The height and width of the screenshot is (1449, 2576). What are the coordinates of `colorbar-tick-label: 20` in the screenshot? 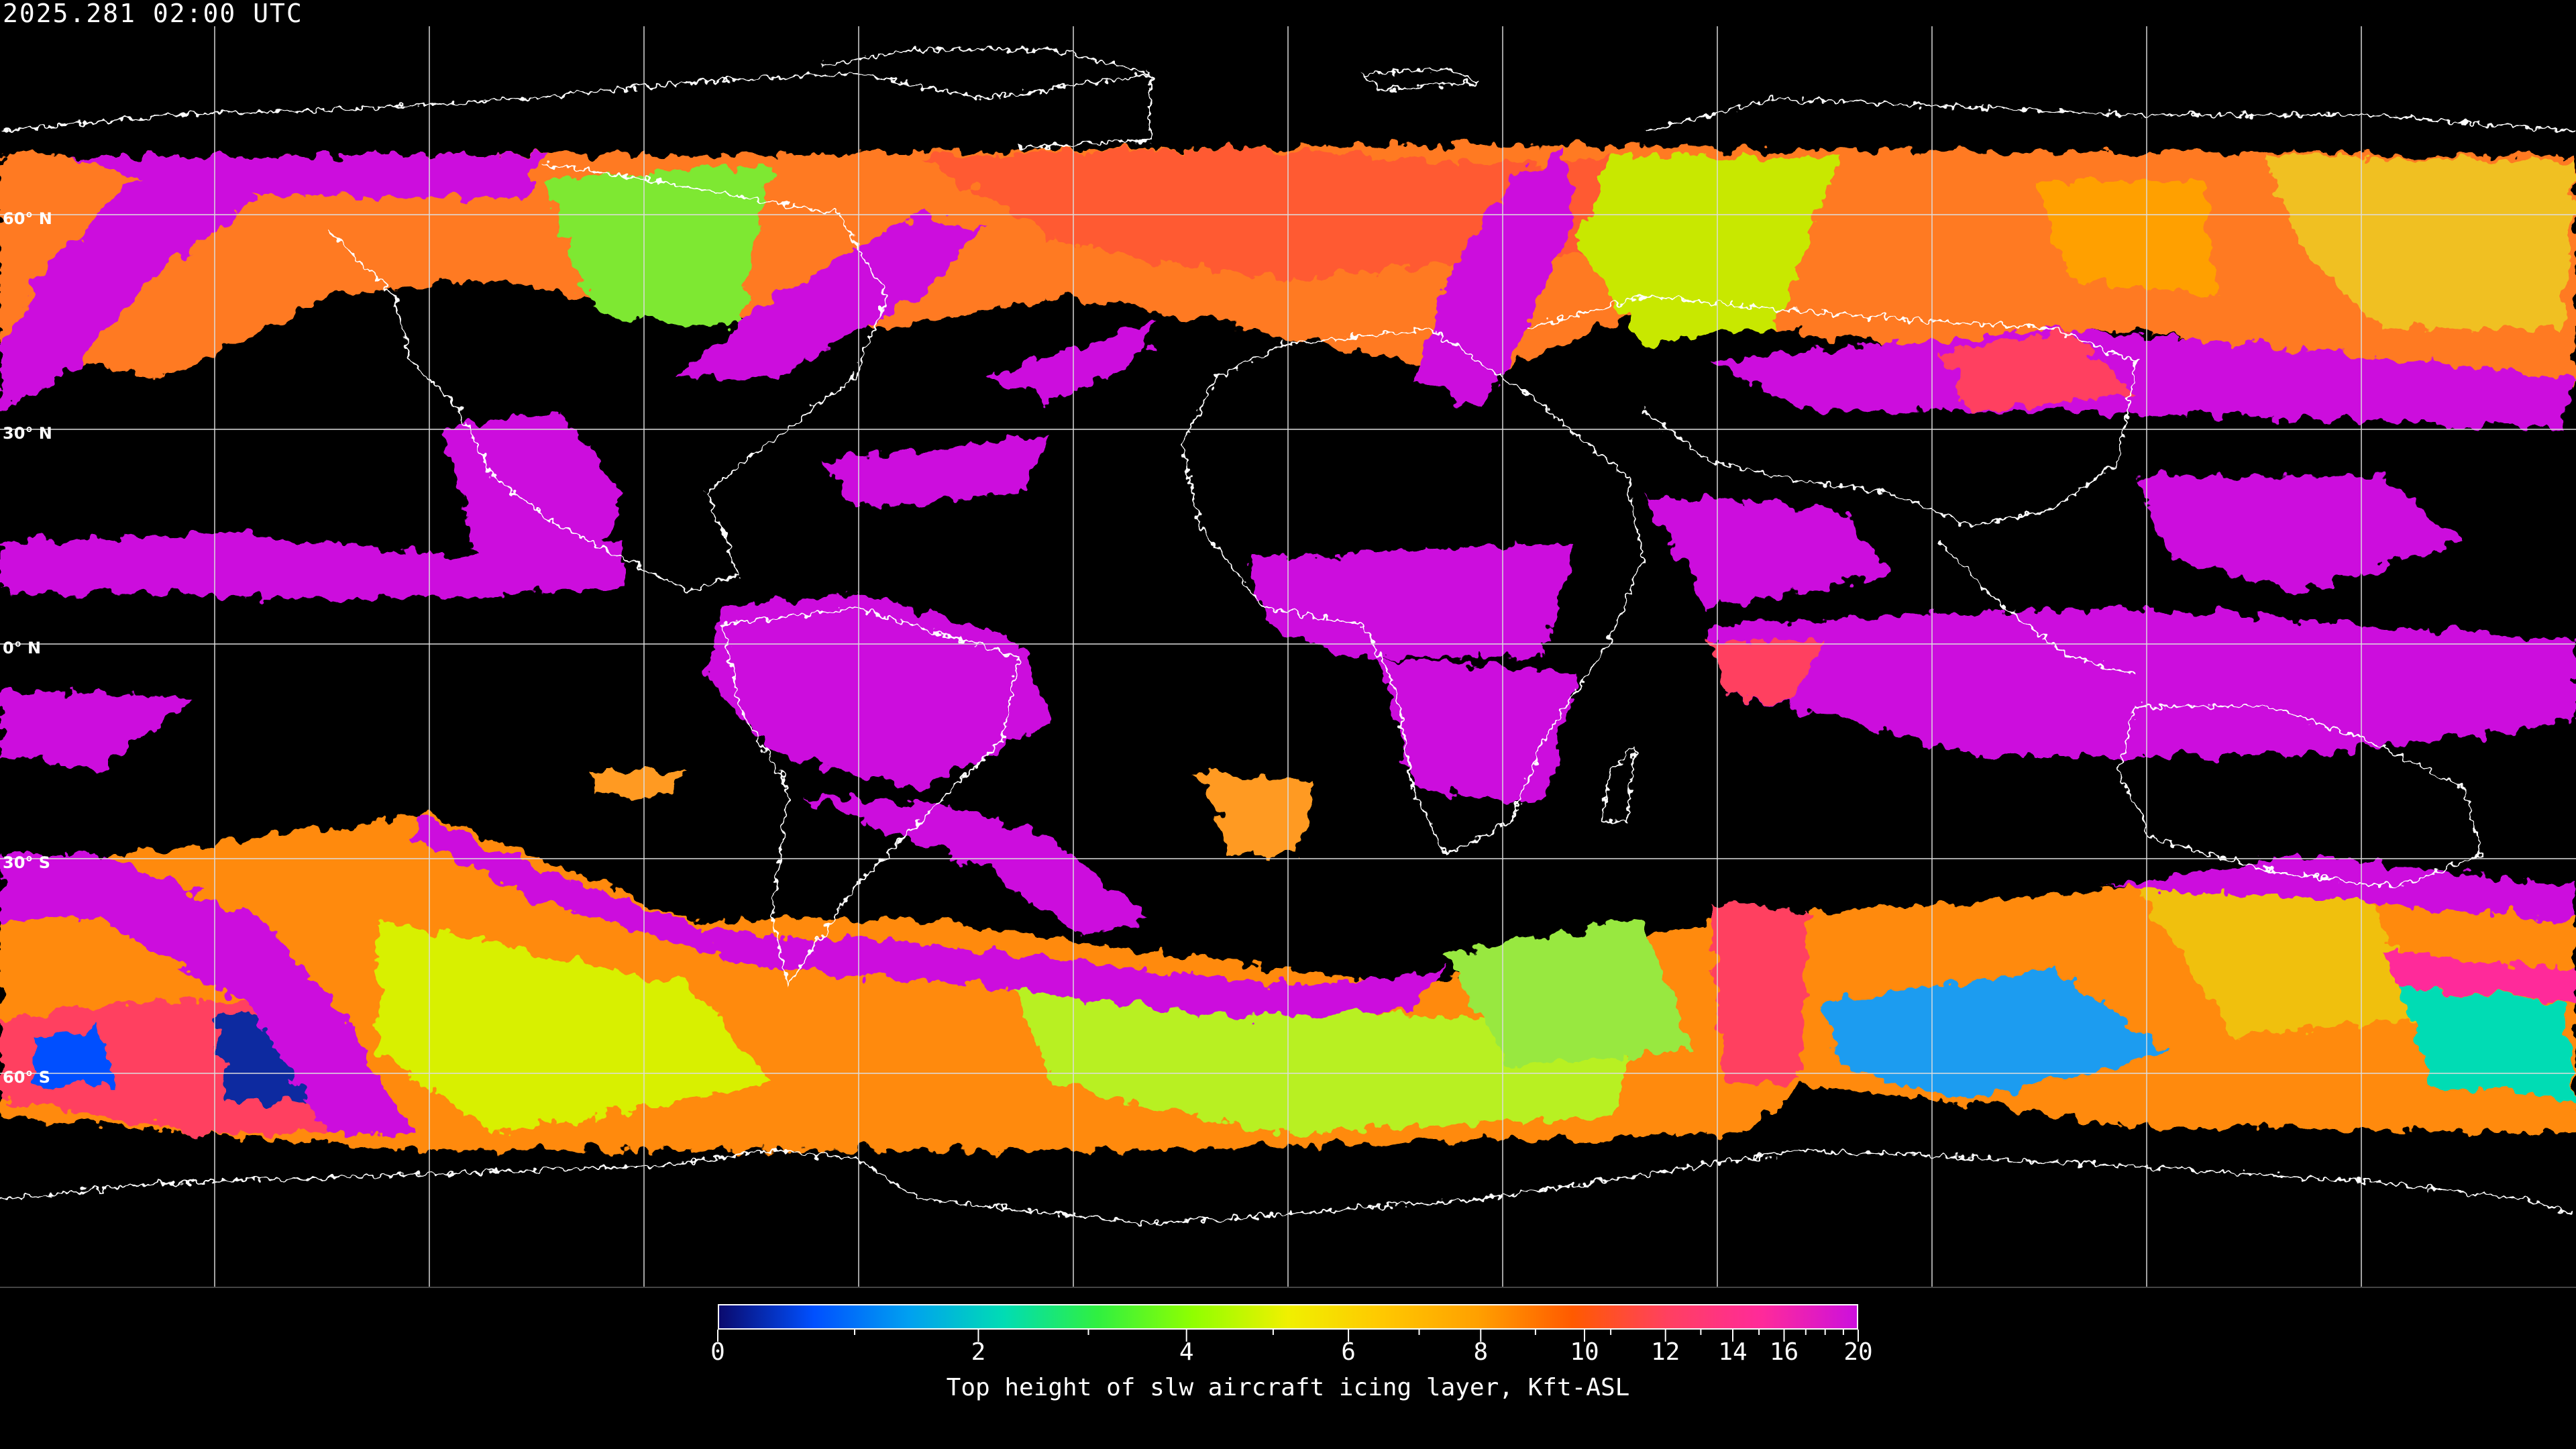 It's located at (1858, 1352).